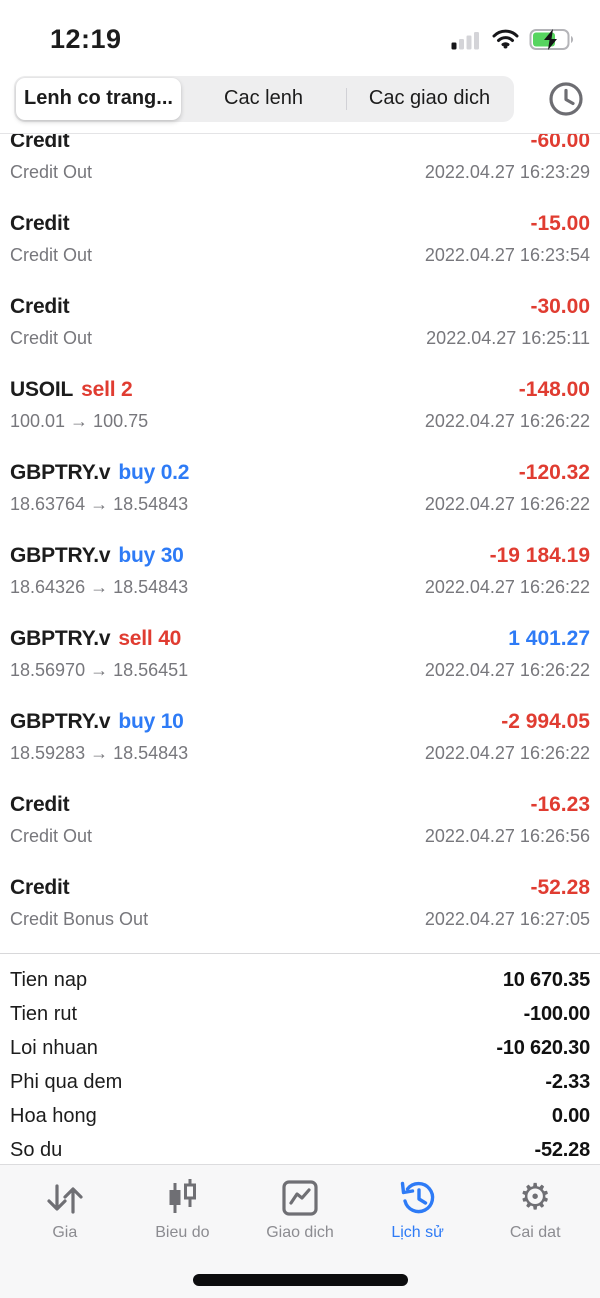 Image resolution: width=600 pixels, height=1298 pixels. I want to click on summary-value: -2.33, so click(567, 1081).